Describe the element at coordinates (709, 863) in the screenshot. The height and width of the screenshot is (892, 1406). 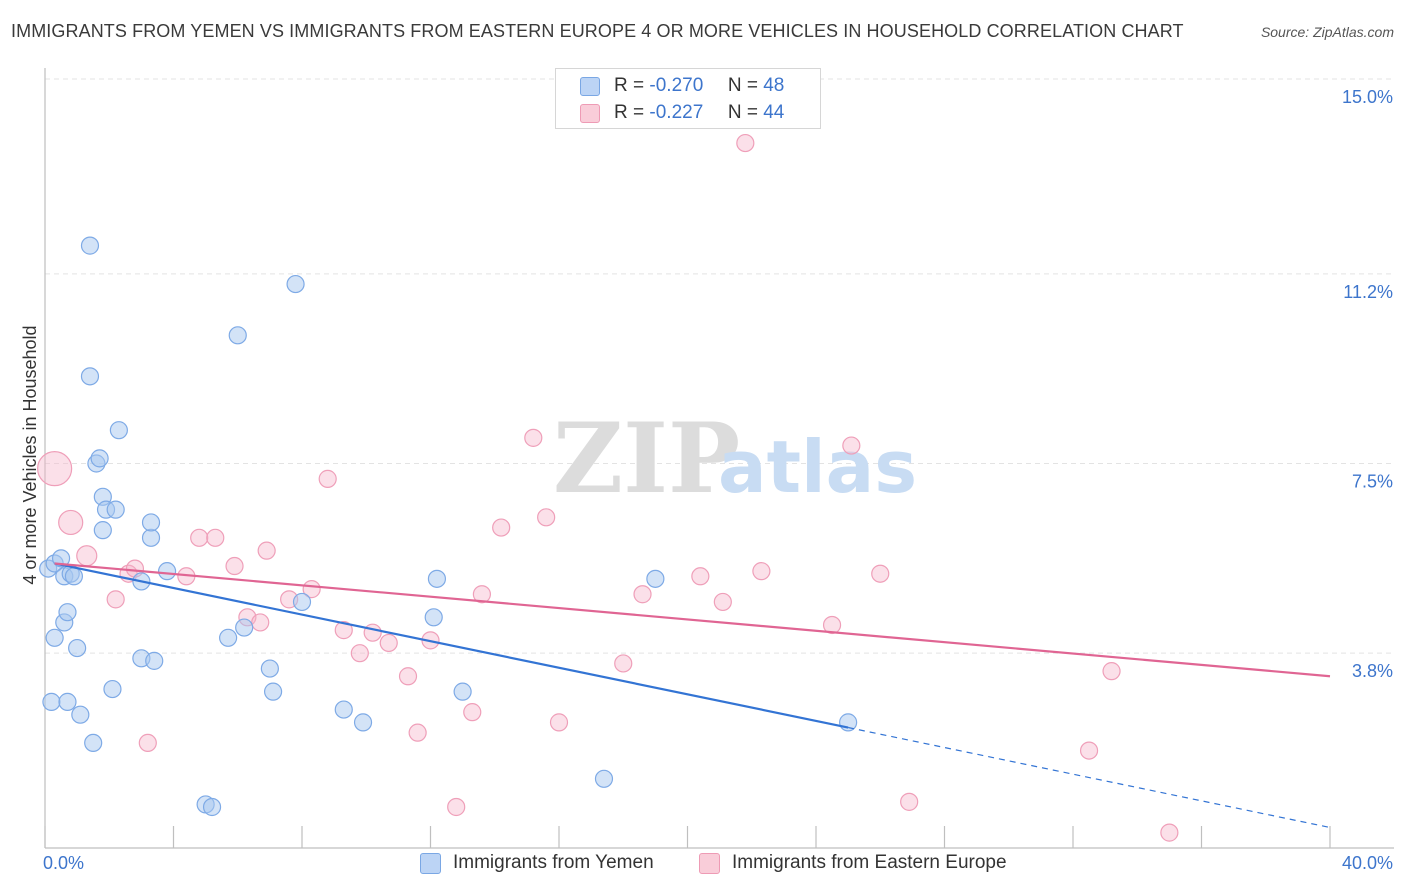
I see `series-swatch-eastern-europe` at that location.